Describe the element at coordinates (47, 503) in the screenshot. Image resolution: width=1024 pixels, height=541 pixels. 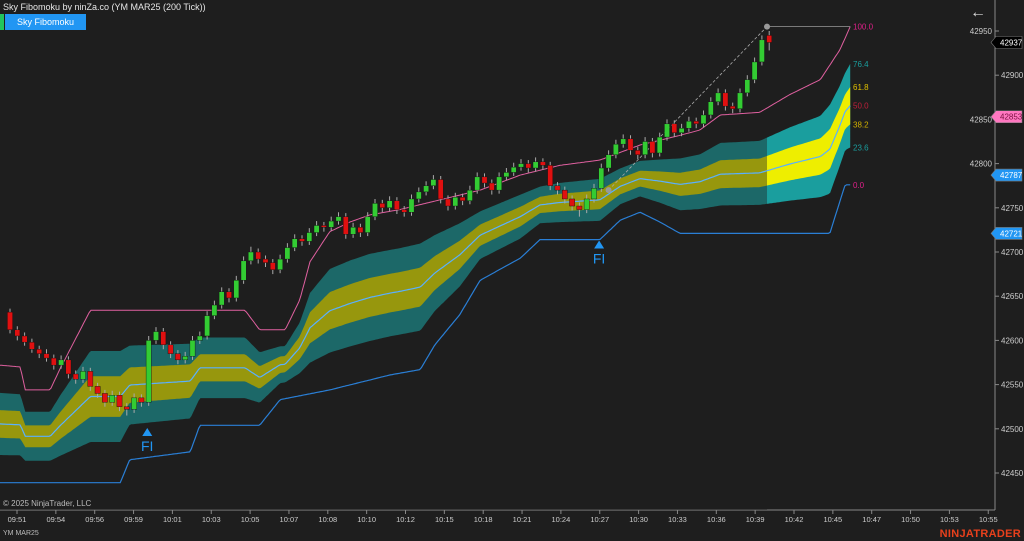
I see `copyright: © 2025 NinjaTrader, LLC` at that location.